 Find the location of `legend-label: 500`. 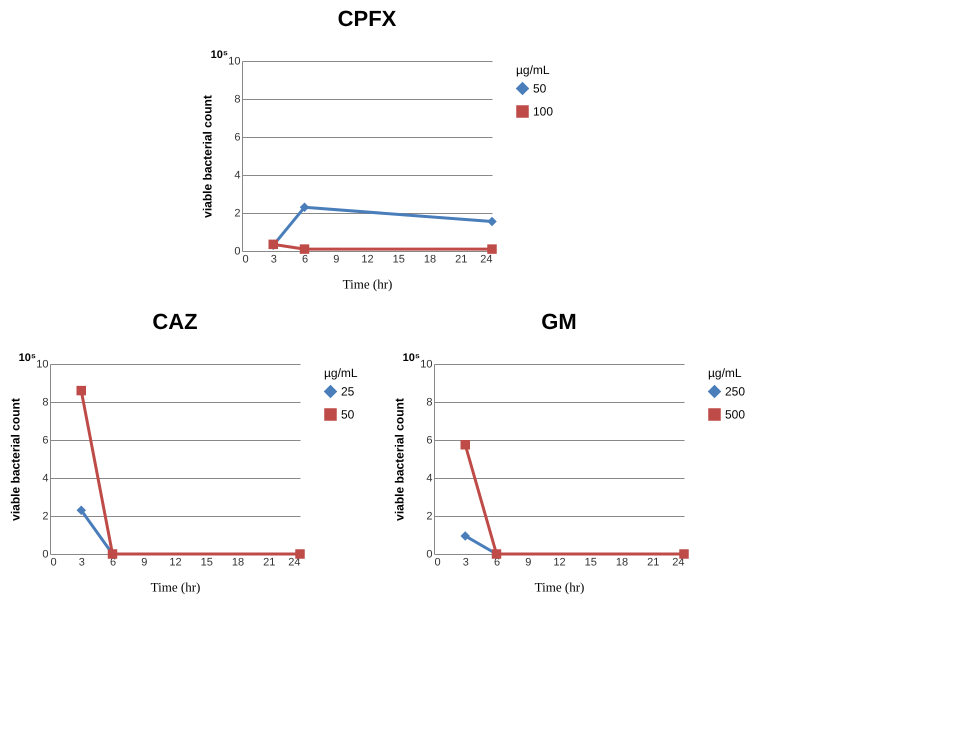

legend-label: 500 is located at coordinates (735, 415).